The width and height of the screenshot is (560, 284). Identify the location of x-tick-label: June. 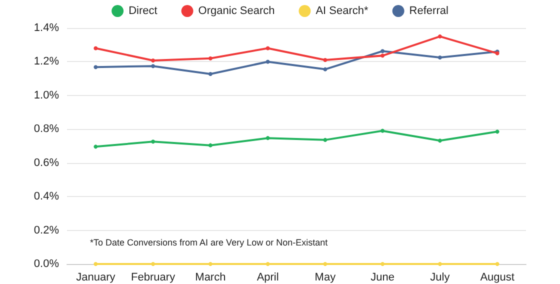
(382, 278).